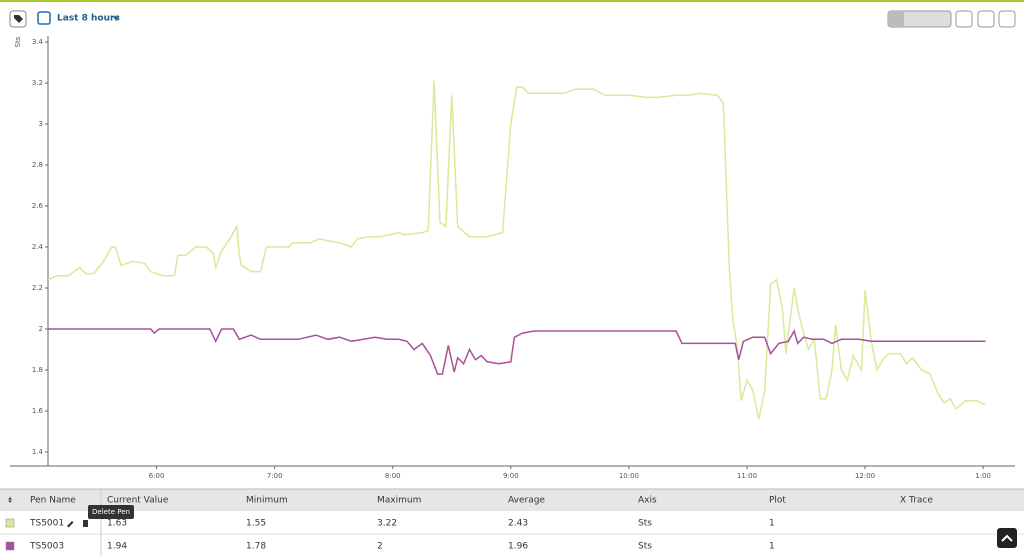 The width and height of the screenshot is (1024, 556). Describe the element at coordinates (777, 501) in the screenshot. I see `column-header: Plot` at that location.